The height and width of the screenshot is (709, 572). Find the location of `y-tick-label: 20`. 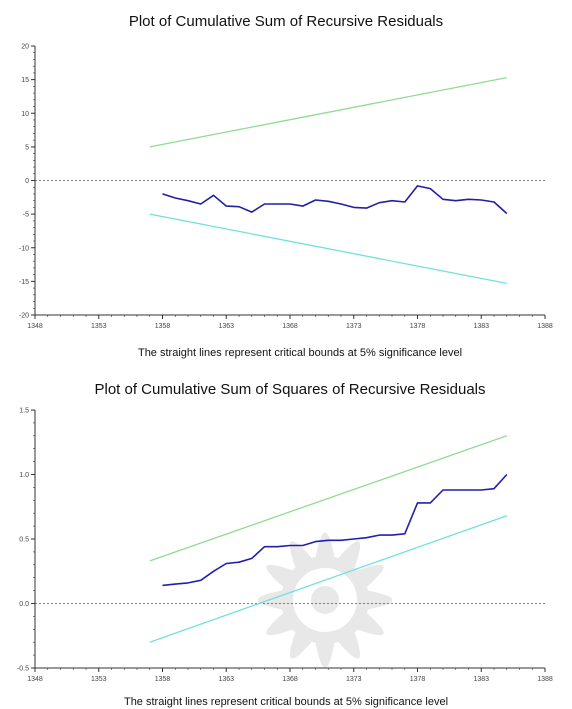

y-tick-label: 20 is located at coordinates (25, 47).